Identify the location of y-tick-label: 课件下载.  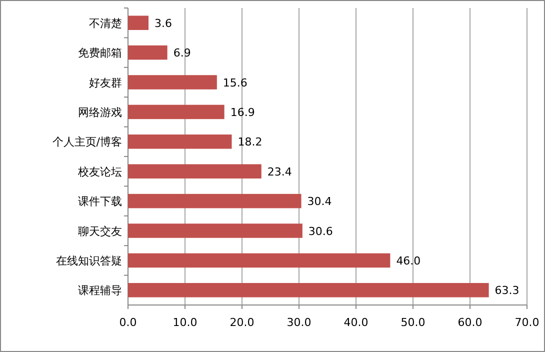
(100, 201).